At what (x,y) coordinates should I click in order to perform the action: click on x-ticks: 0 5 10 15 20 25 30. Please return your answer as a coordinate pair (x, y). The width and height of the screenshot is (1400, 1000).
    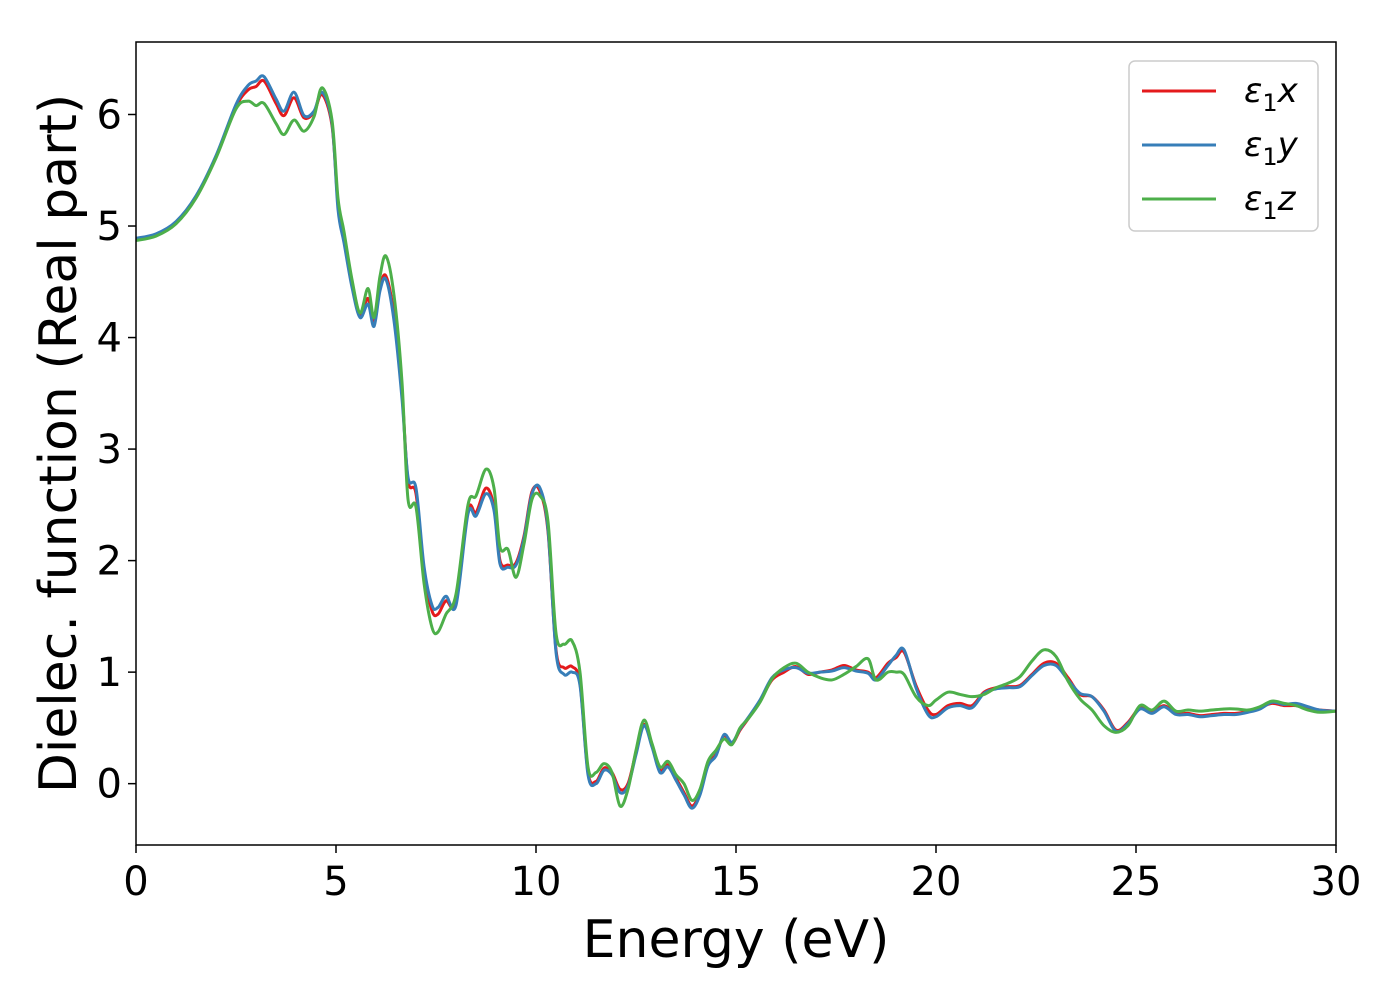
    Looking at the image, I should click on (742, 875).